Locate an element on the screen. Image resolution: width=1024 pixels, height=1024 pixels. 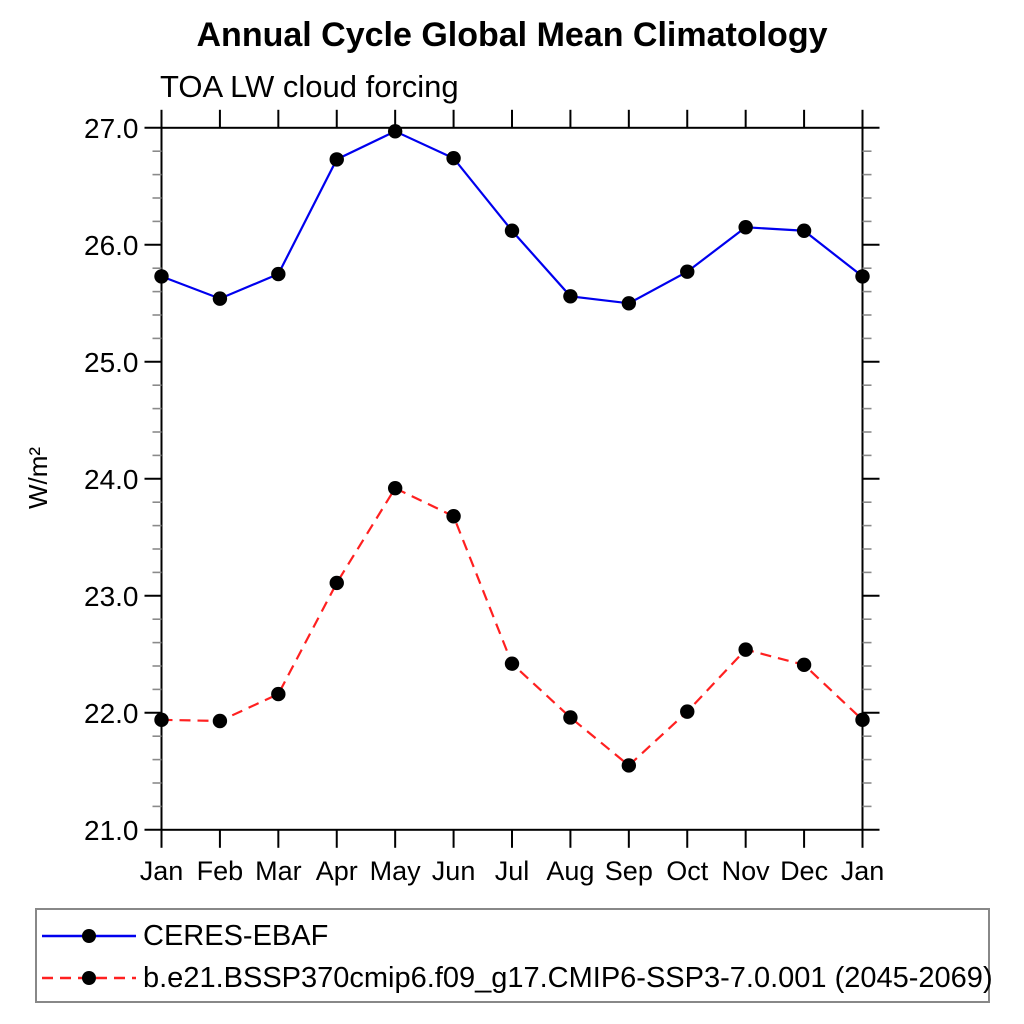
legend-line-sample-model is located at coordinates (89, 978).